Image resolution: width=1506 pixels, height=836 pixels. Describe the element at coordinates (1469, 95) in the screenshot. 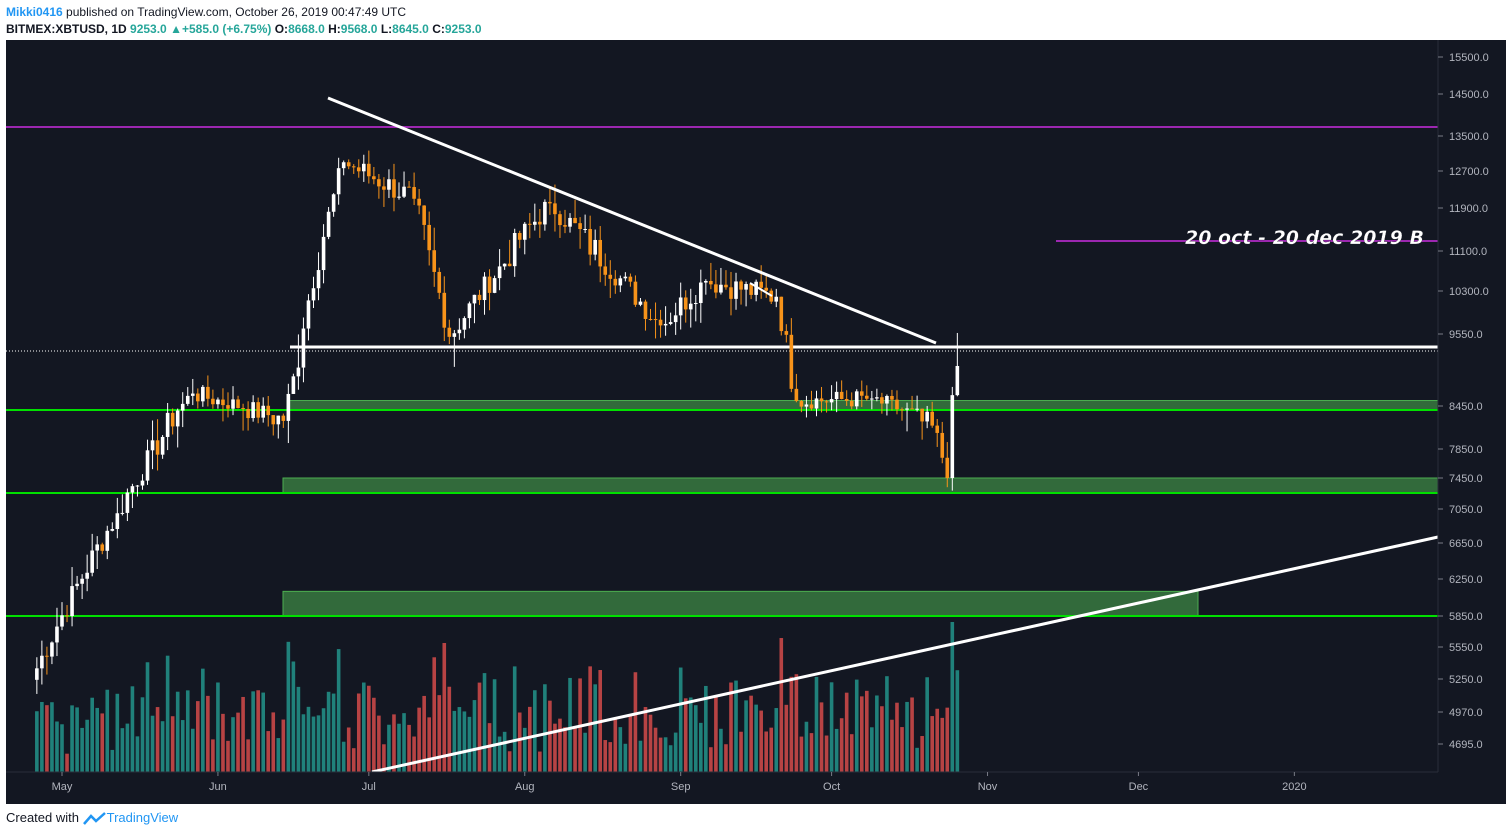

I see `price-tick-label: 14500.0` at that location.